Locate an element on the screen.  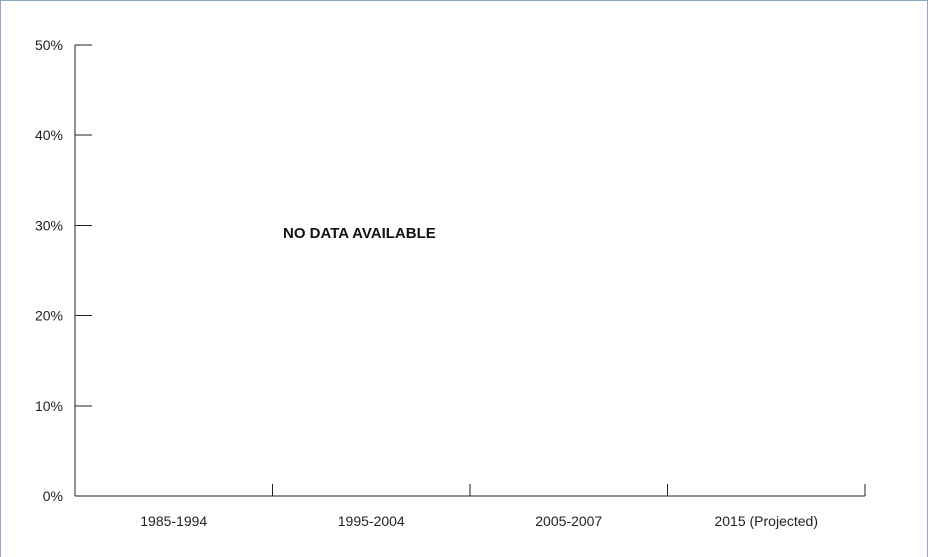
y-tick-label: 20% is located at coordinates (49, 316).